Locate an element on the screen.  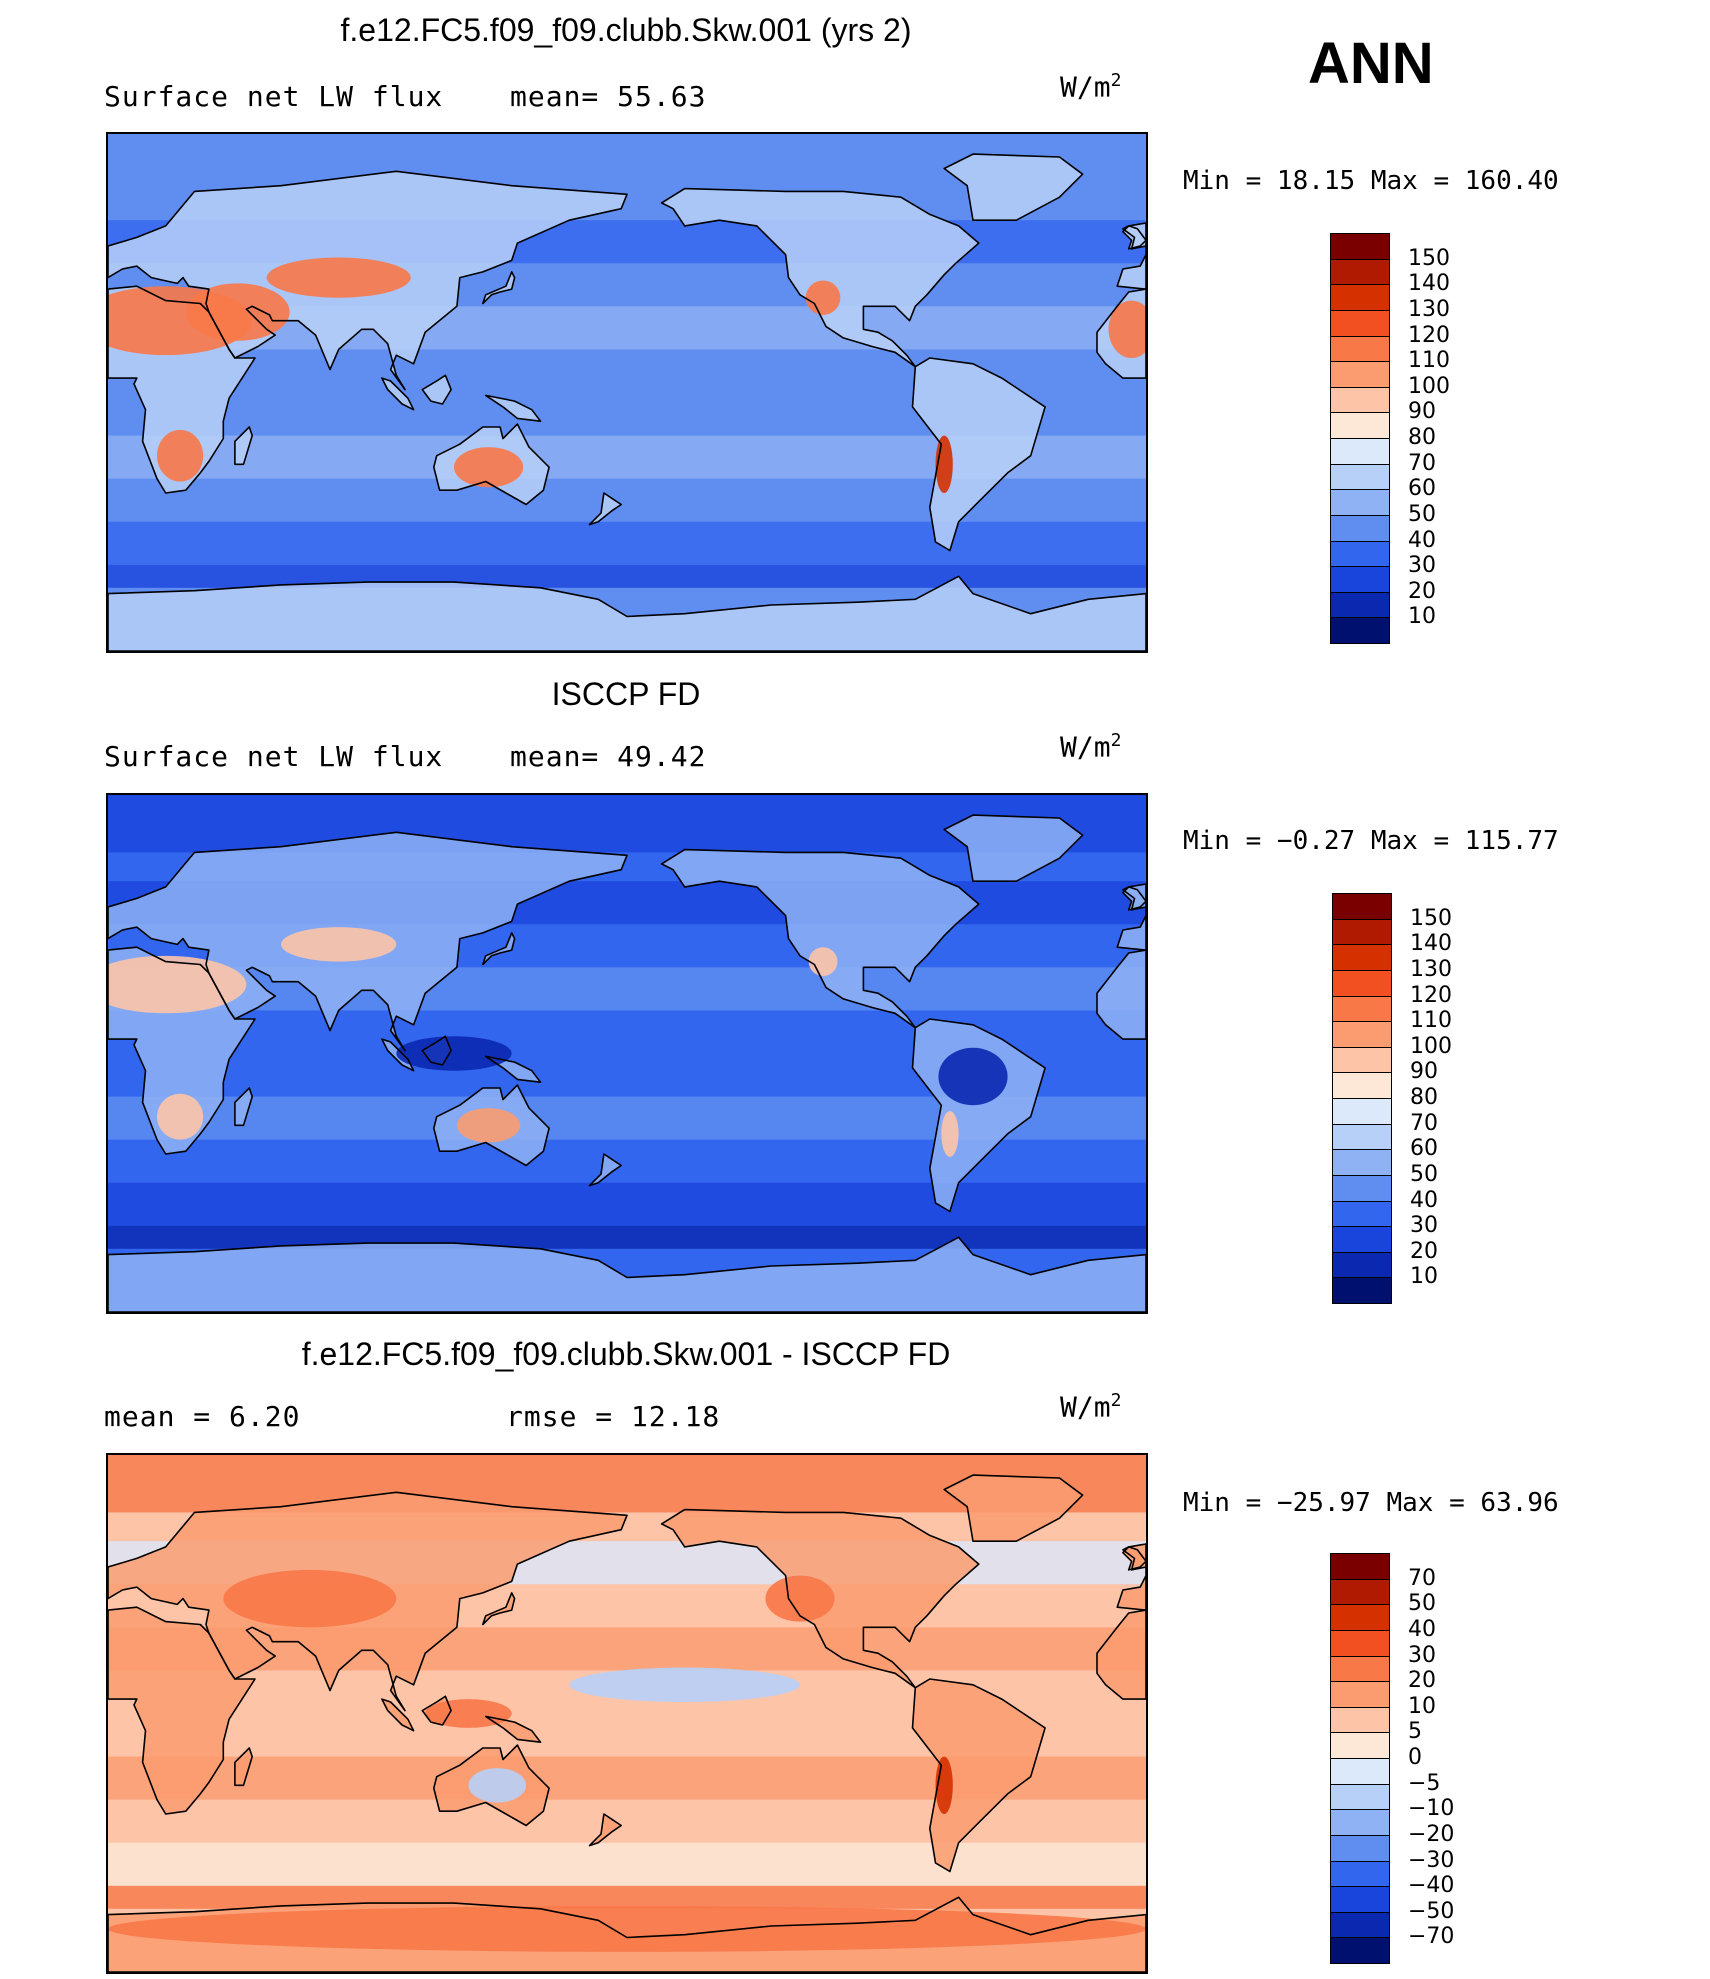
colorbar-level-label: 80 is located at coordinates (1424, 1097).